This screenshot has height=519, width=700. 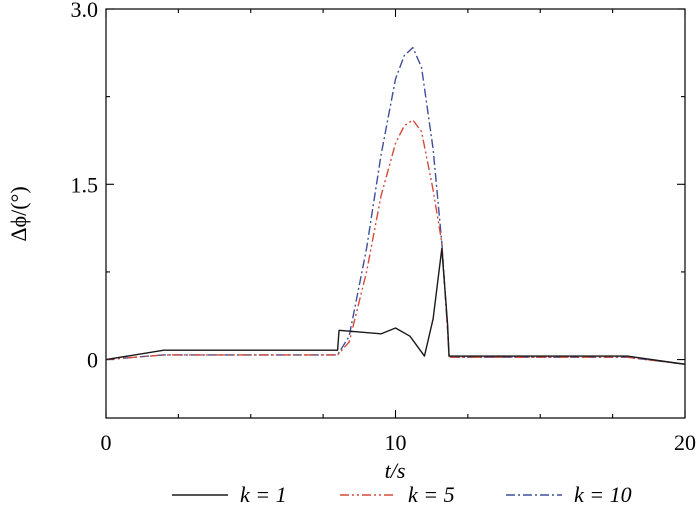 What do you see at coordinates (18, 213) in the screenshot?
I see `y-axis-label: Δϕ/(°)` at bounding box center [18, 213].